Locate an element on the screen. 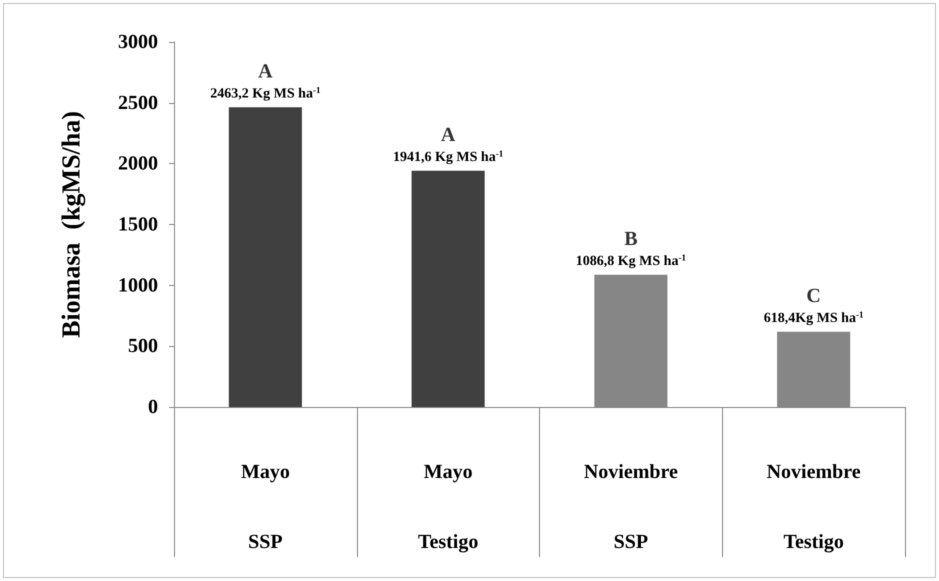 The height and width of the screenshot is (581, 939). y-tick-label: 1000 is located at coordinates (138, 285).